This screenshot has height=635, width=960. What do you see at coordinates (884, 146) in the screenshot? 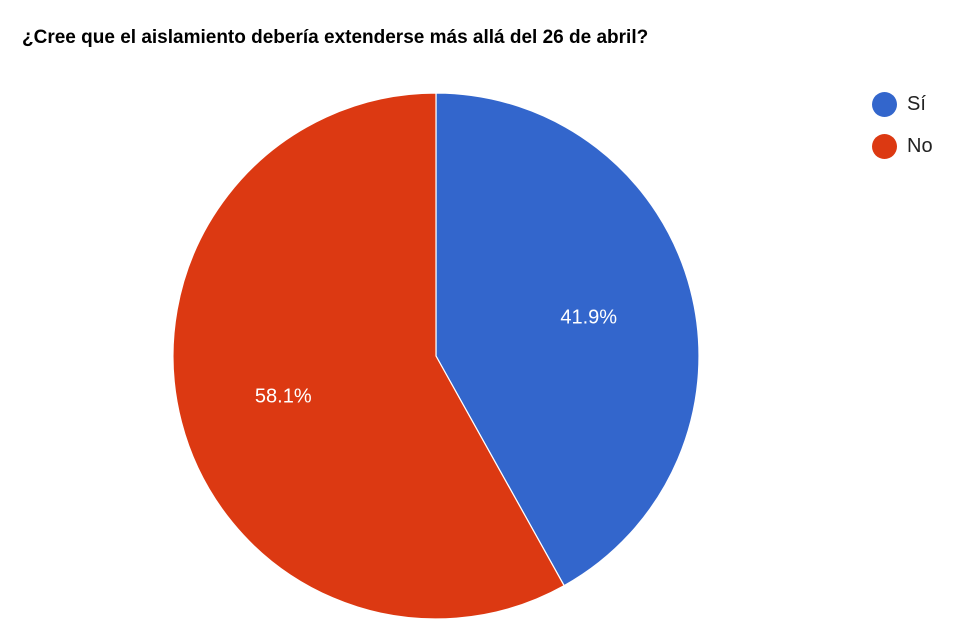
I see `legend-swatch-no-icon` at bounding box center [884, 146].